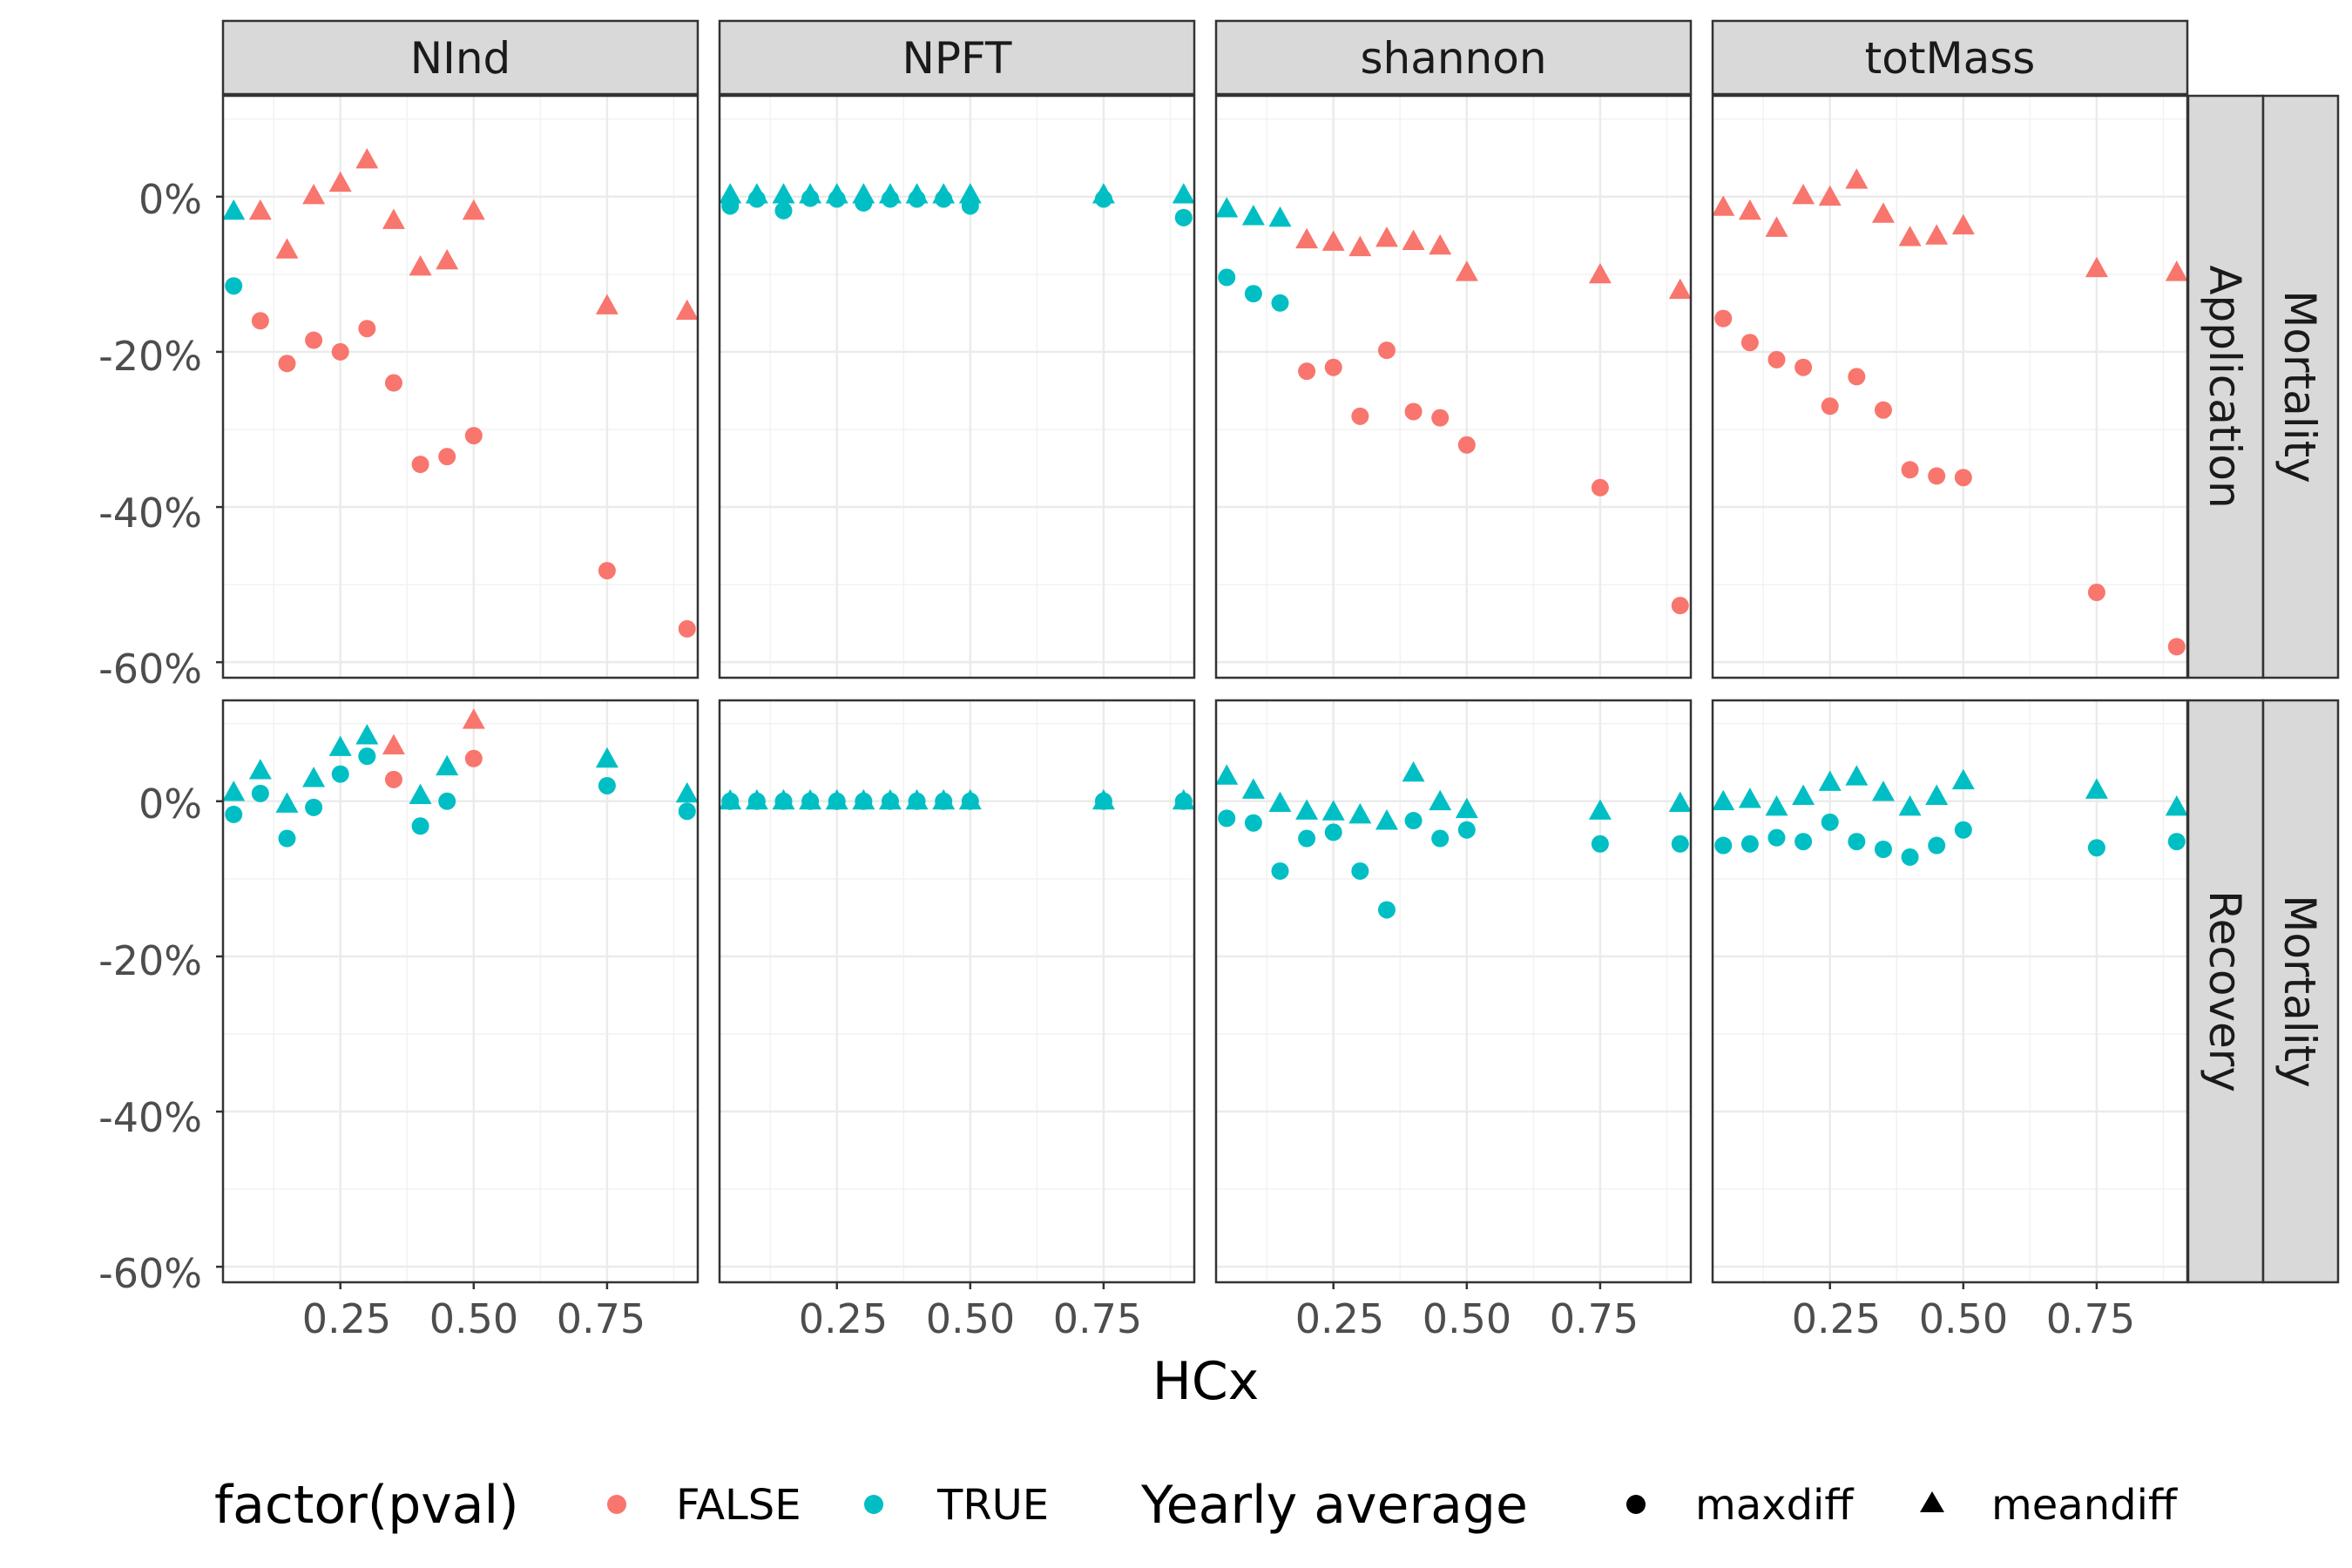 The image size is (2352, 1568). What do you see at coordinates (460, 58) in the screenshot?
I see `strip-label-NInd: NInd` at bounding box center [460, 58].